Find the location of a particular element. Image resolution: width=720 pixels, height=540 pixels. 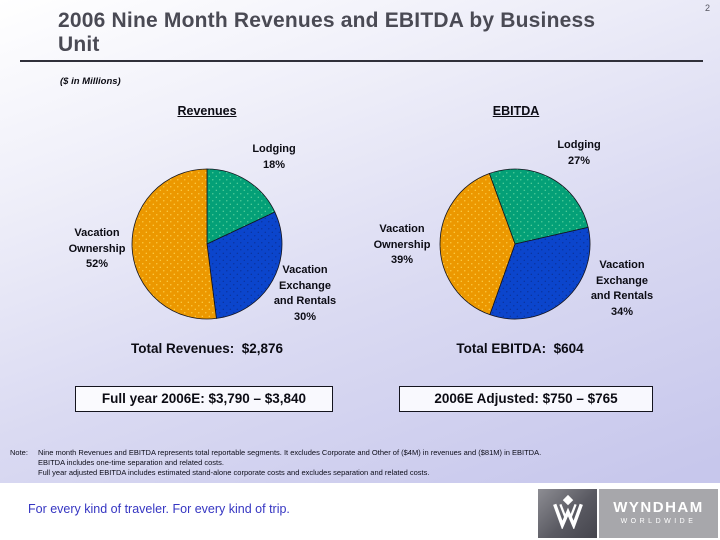

page-number: 2 is located at coordinates (707, 8).